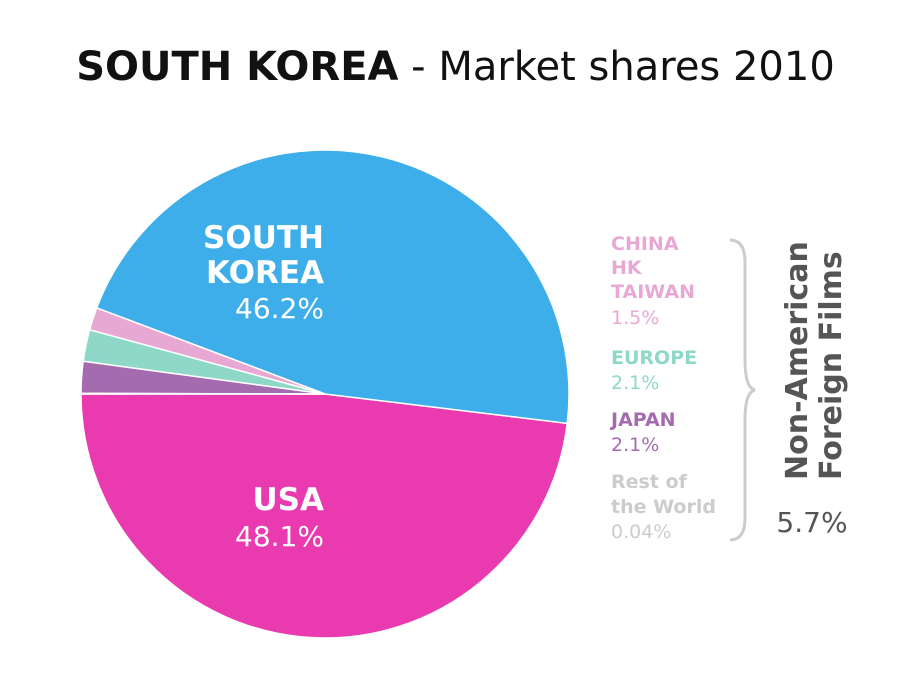 The width and height of the screenshot is (911, 693). What do you see at coordinates (635, 445) in the screenshot?
I see `side-pct-japan: 2.1%` at bounding box center [635, 445].